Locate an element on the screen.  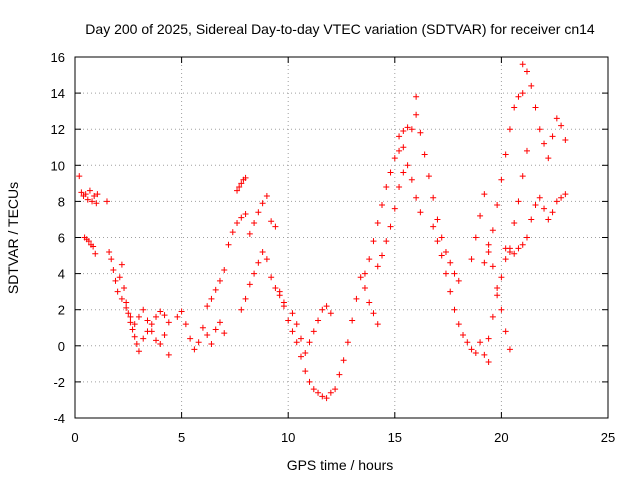
series-arc-j is located at coordinates (262, 214).